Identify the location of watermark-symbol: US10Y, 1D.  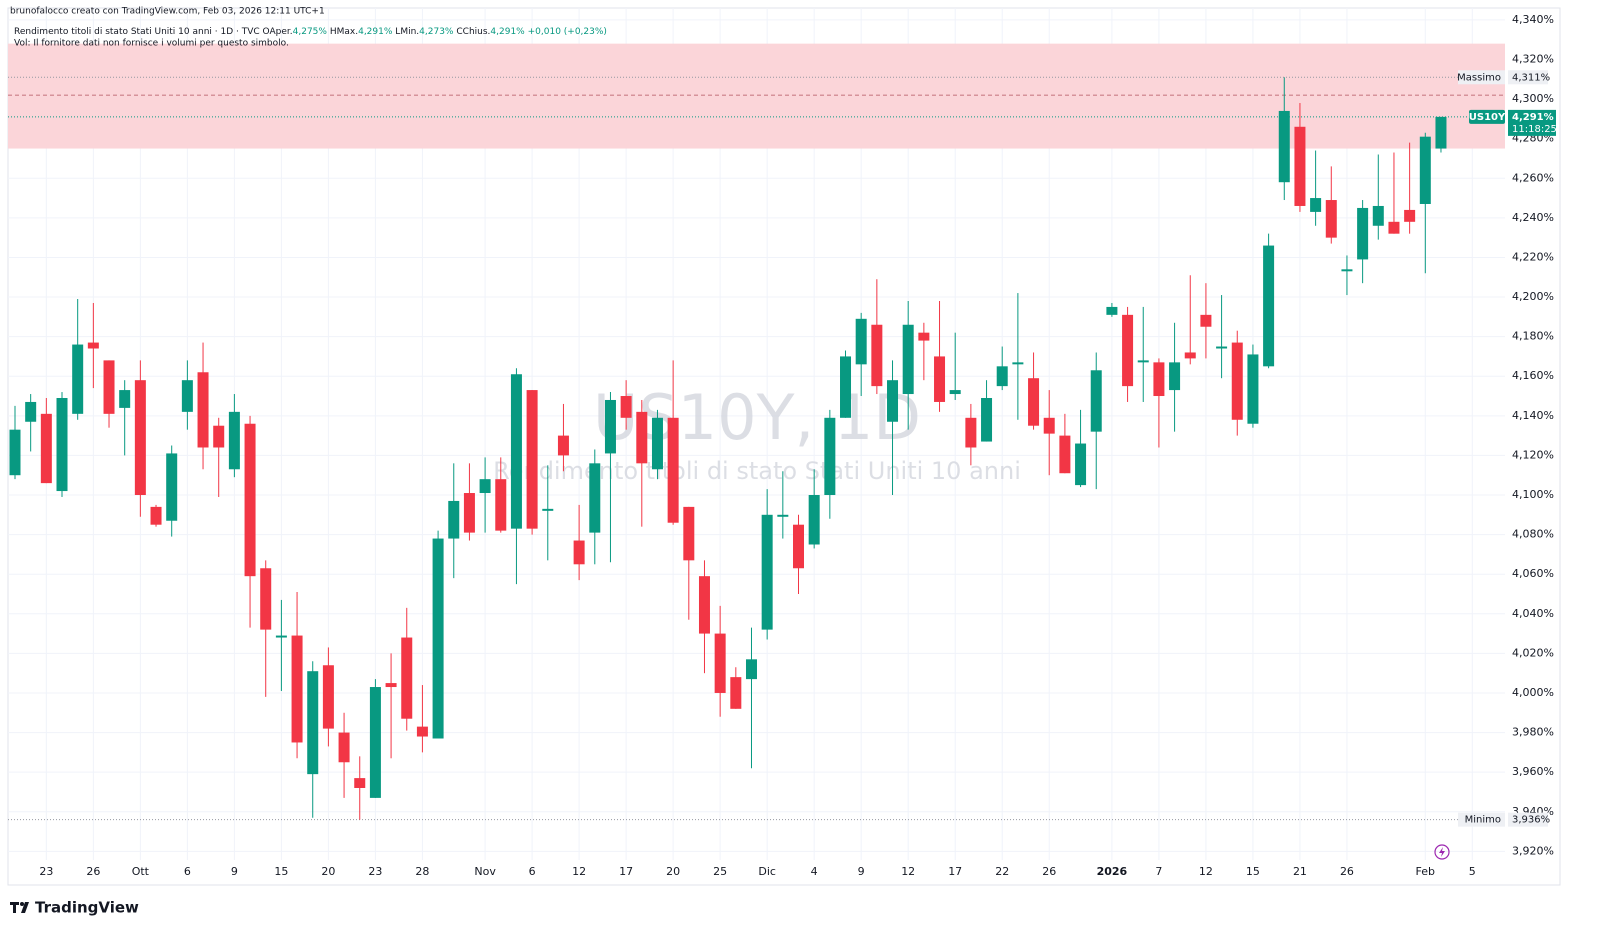
(757, 417).